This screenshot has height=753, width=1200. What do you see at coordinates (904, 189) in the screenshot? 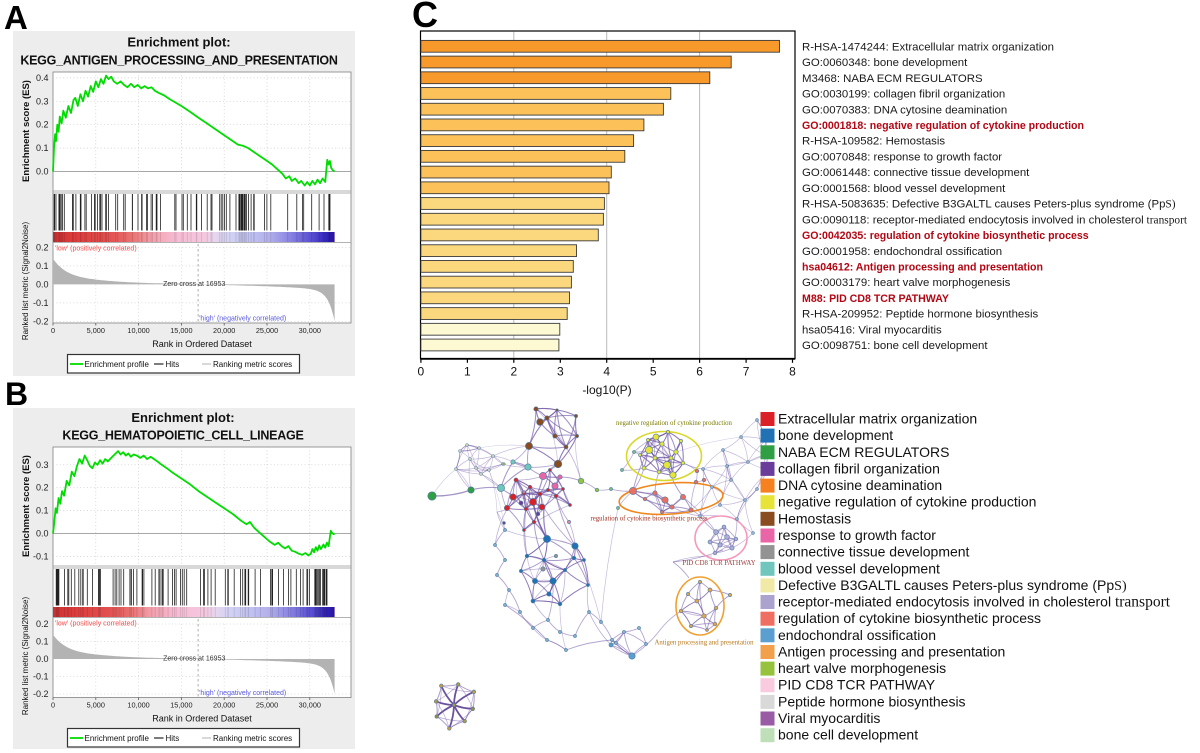
I see `svg-text:GO:0001568: blood vessel devel: GO:0001568: blood vessel development` at bounding box center [904, 189].